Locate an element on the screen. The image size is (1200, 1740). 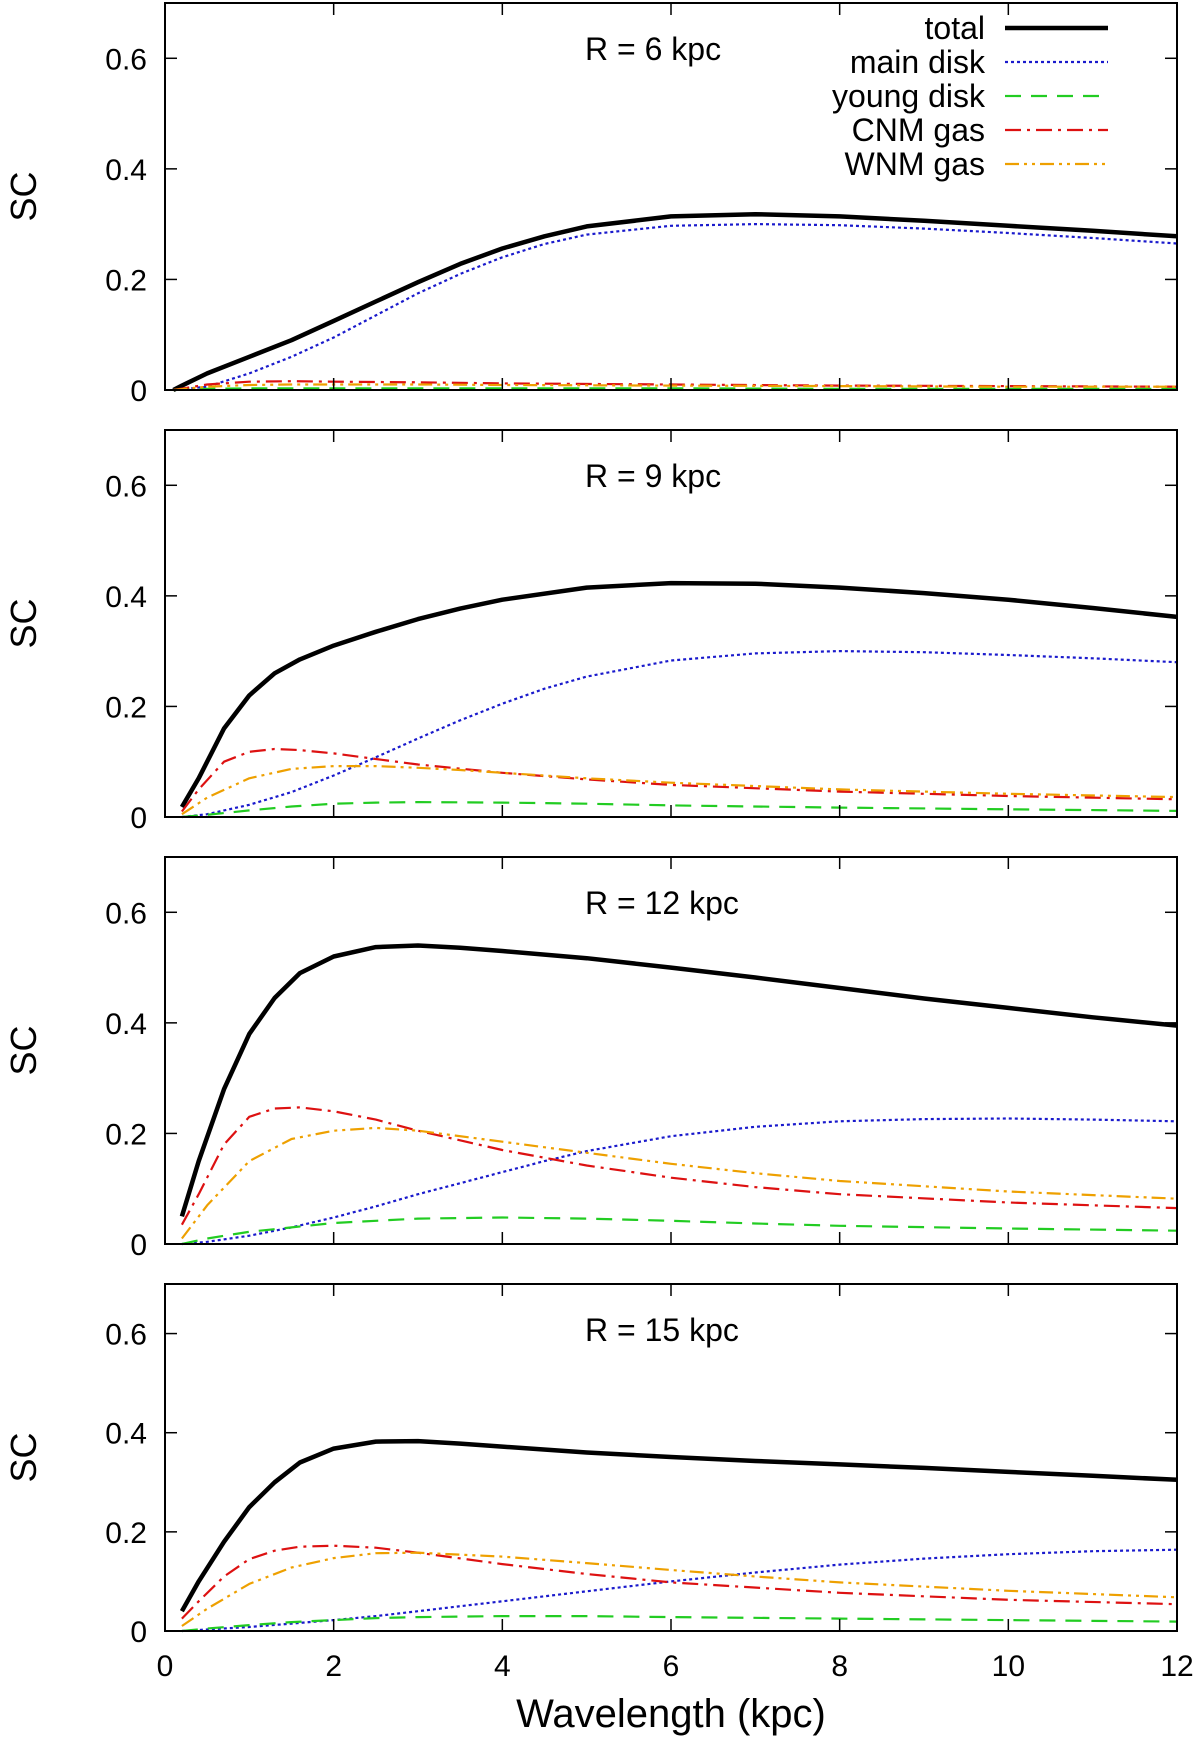
x-tick-label: 12 is located at coordinates (1176, 1666).